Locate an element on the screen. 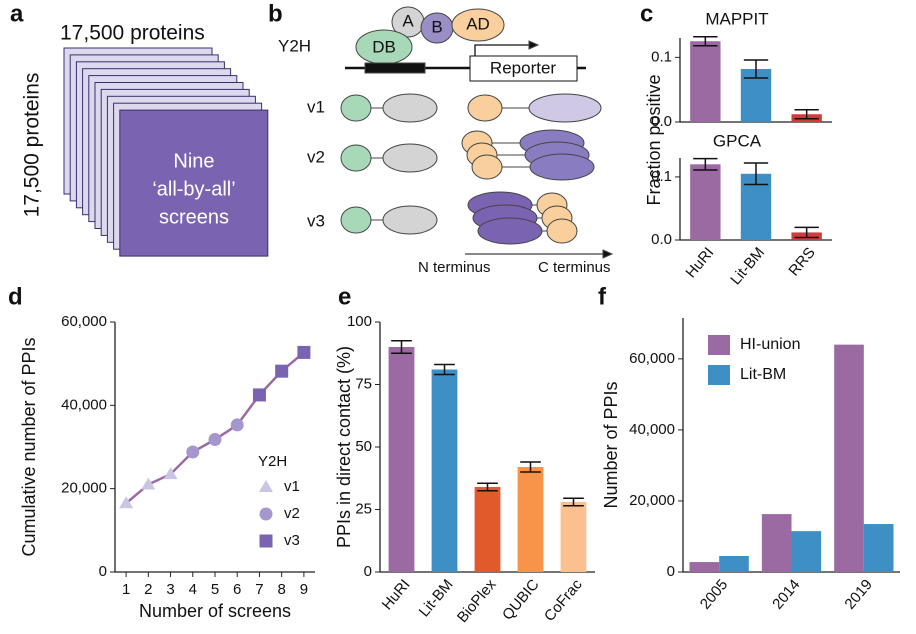 The image size is (916, 634). arrow is located at coordinates (502, 50).